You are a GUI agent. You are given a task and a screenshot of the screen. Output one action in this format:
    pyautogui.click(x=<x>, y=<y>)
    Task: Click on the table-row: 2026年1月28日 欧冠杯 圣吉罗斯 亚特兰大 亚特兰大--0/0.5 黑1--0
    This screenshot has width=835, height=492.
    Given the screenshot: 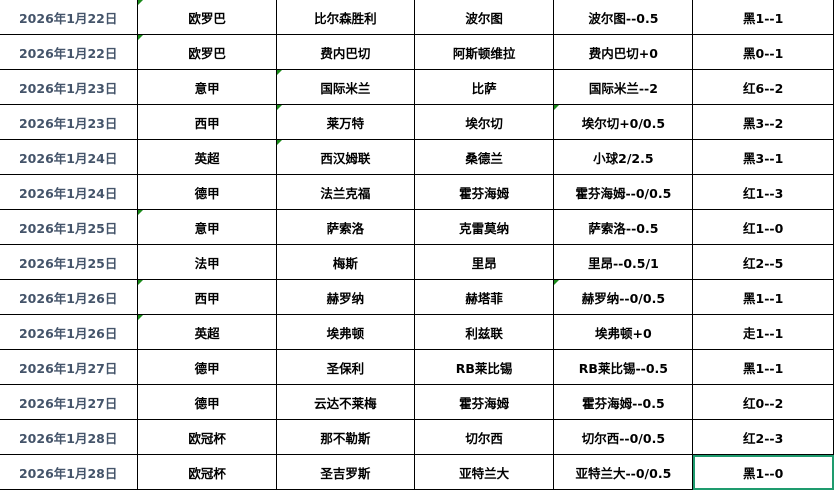 What is the action you would take?
    pyautogui.click(x=417, y=472)
    